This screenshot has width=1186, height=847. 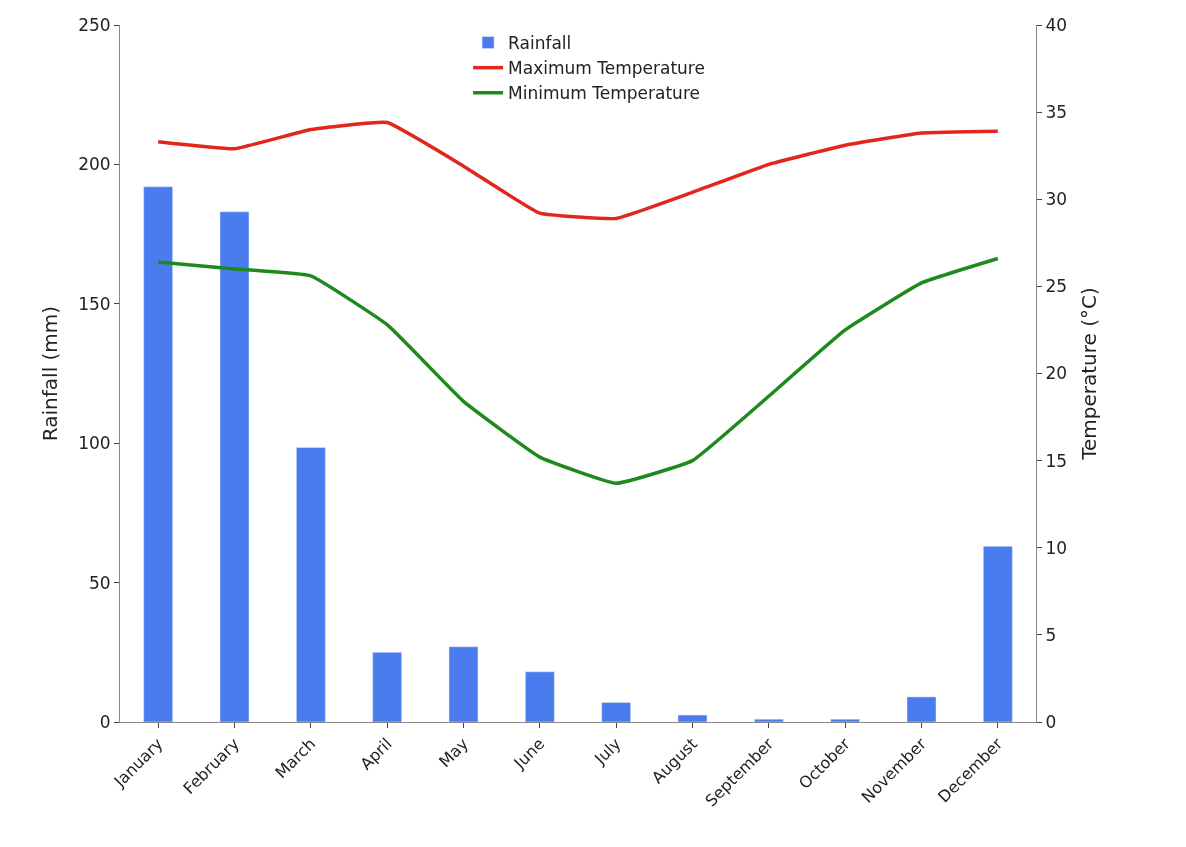 I want to click on y-tick-label: 0, so click(x=105, y=721).